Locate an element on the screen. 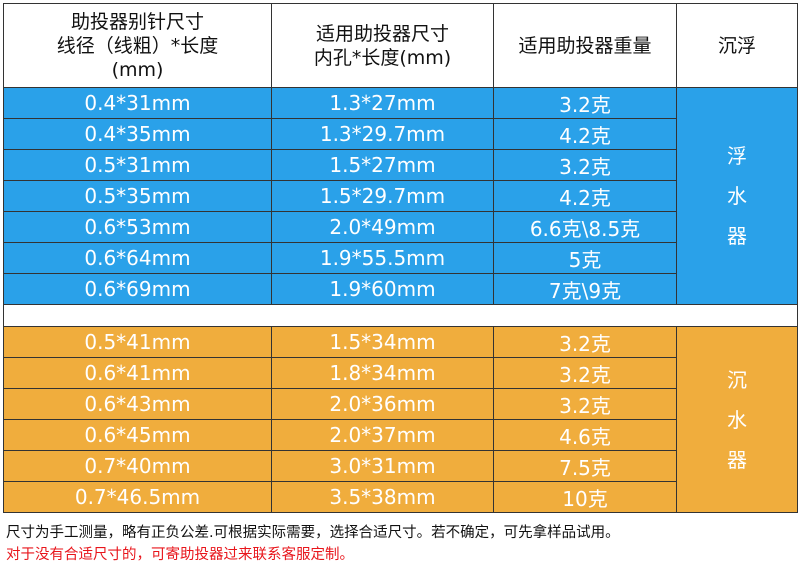  float-label-char: 水 is located at coordinates (737, 196).